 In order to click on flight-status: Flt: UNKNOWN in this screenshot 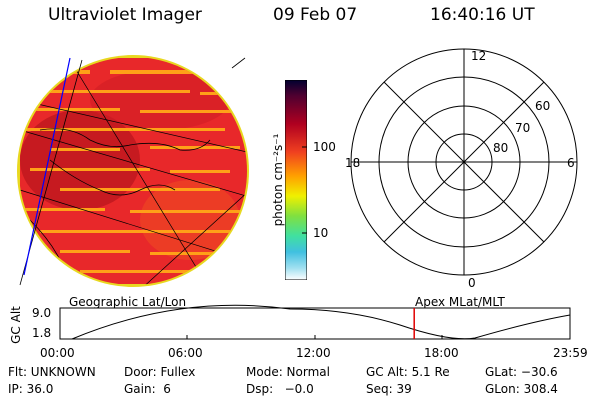, I will do `click(52, 372)`.